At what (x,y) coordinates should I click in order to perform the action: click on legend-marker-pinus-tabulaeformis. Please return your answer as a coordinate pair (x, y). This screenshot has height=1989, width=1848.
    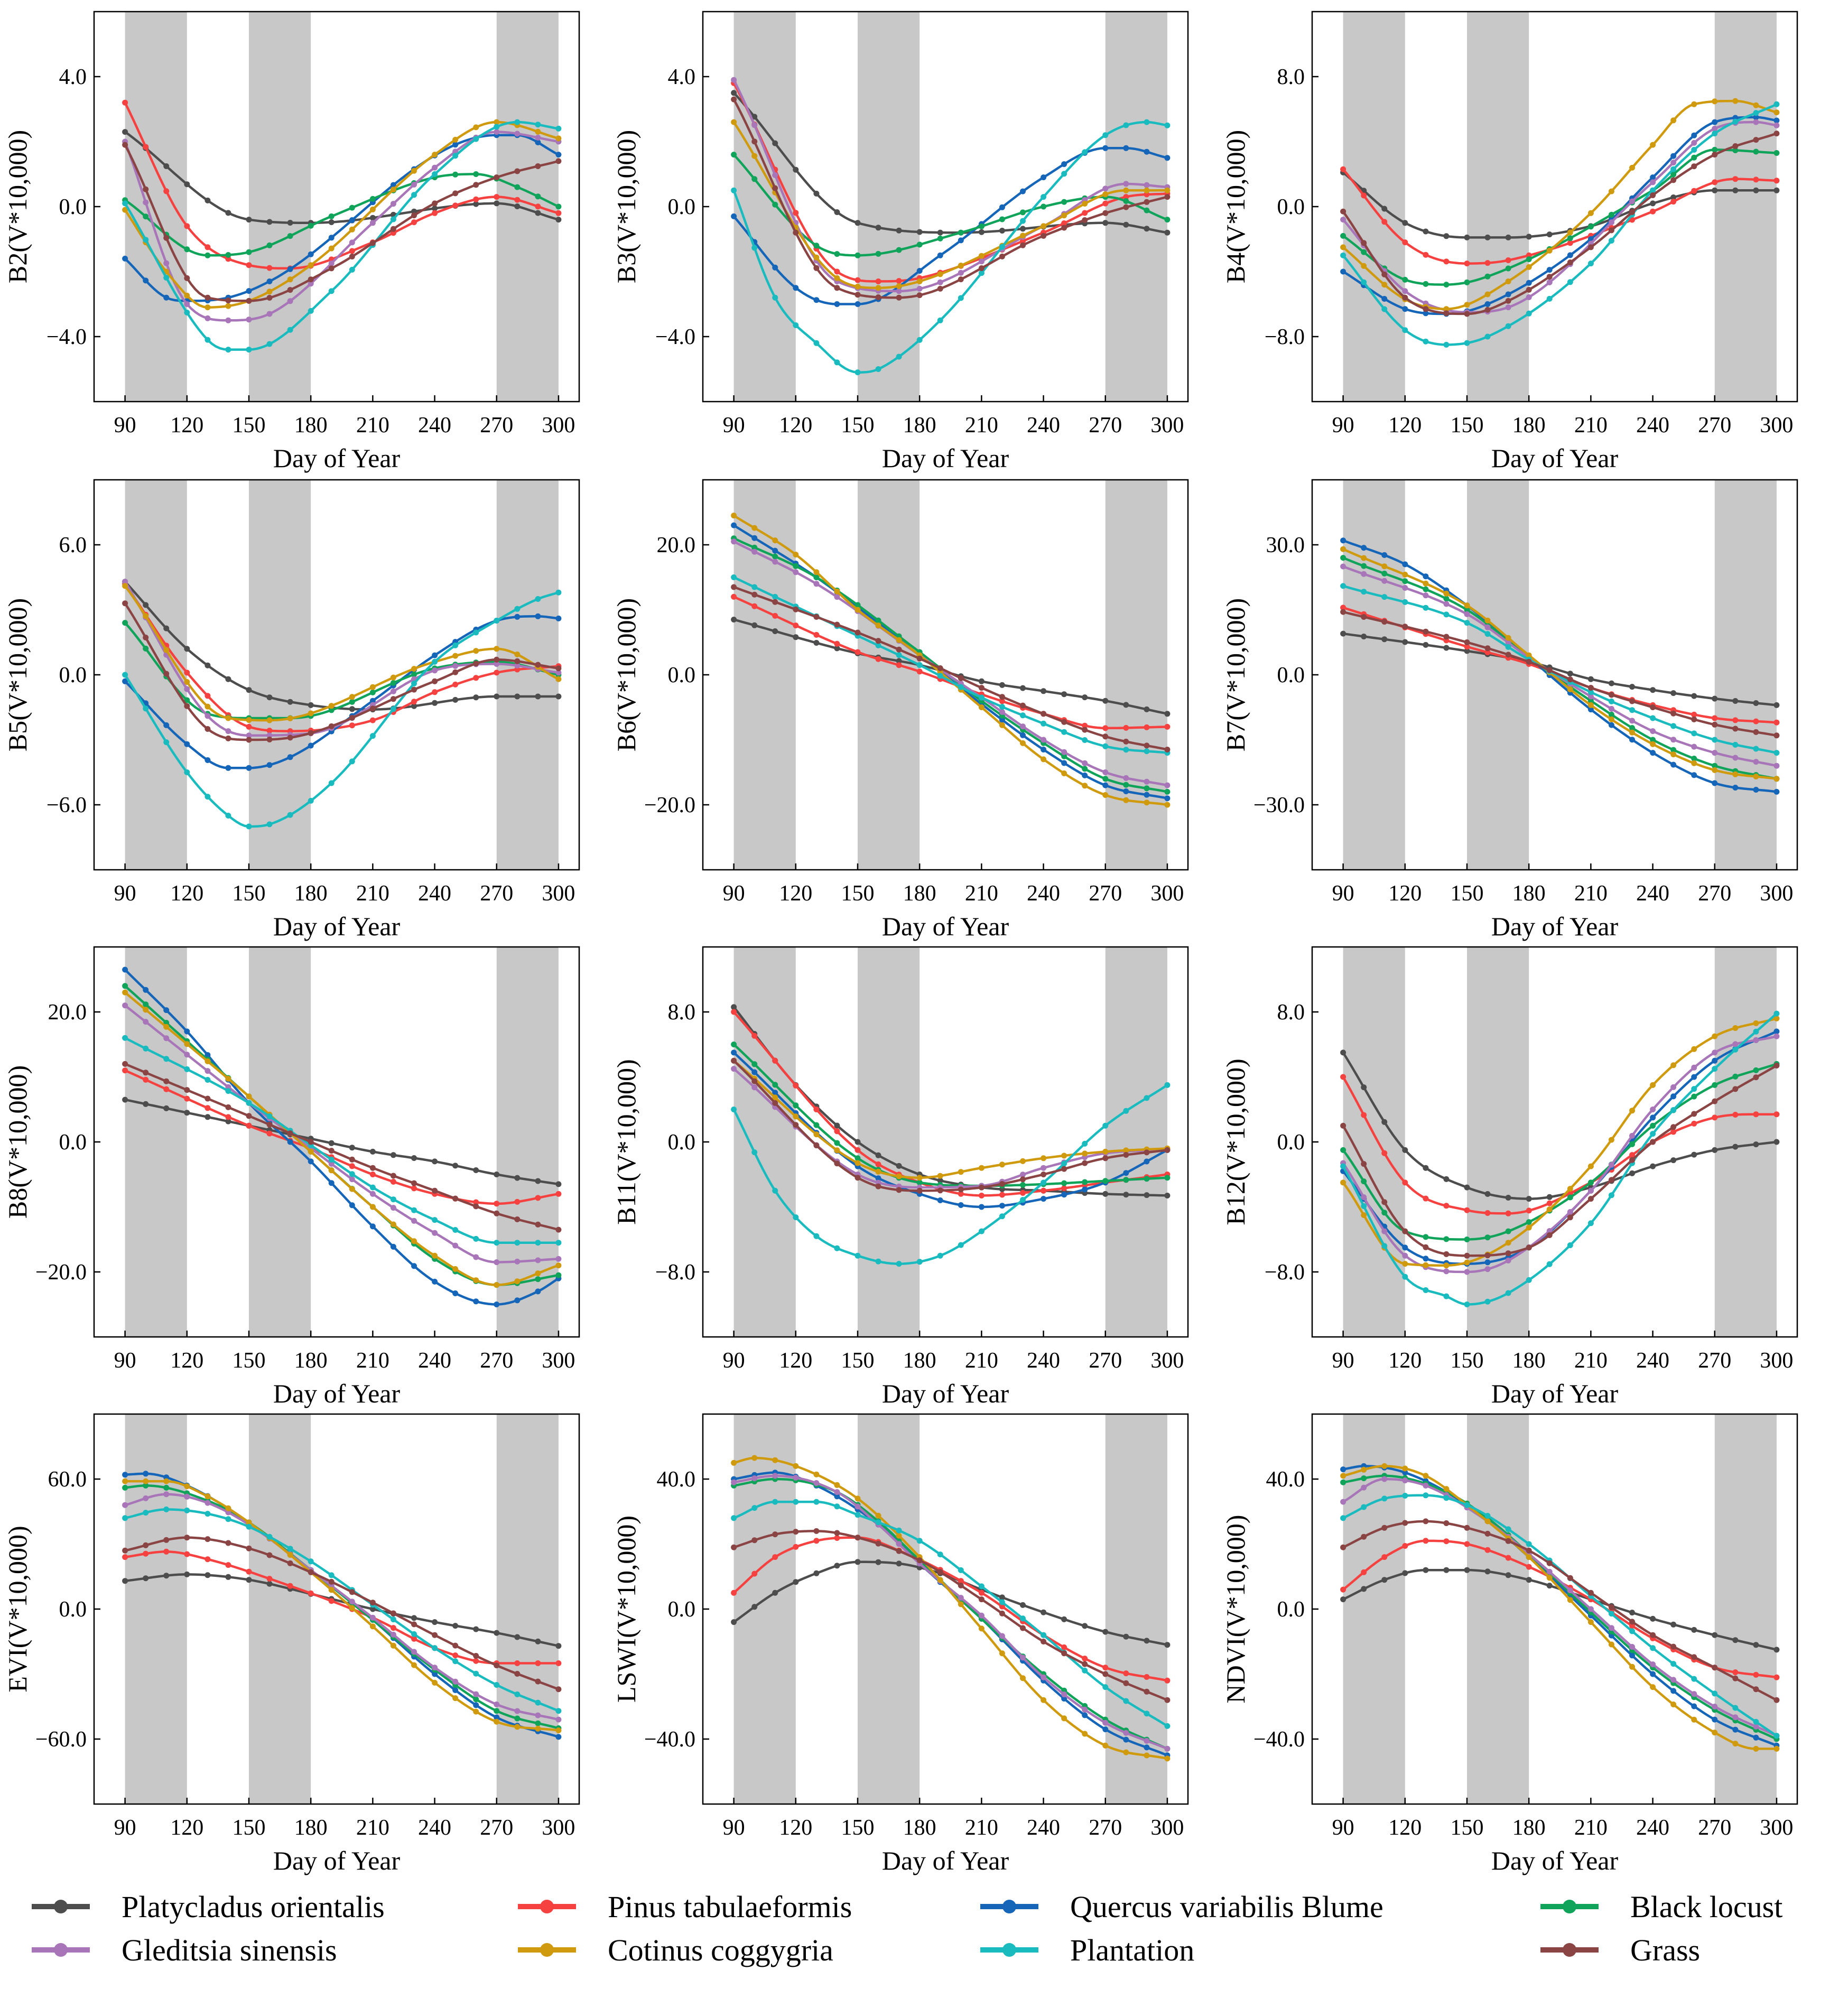
    Looking at the image, I should click on (547, 1906).